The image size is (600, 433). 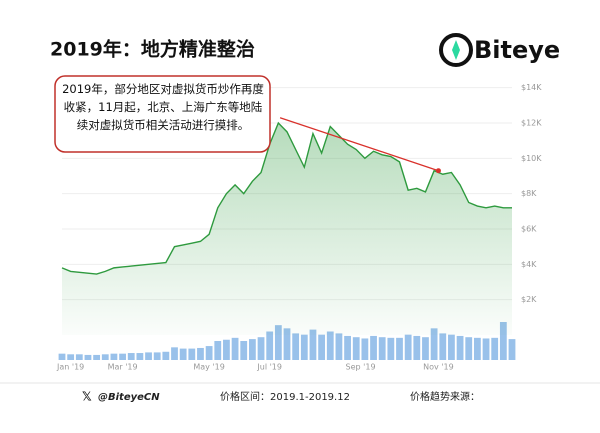 What do you see at coordinates (359, 144) in the screenshot?
I see `trend-line` at bounding box center [359, 144].